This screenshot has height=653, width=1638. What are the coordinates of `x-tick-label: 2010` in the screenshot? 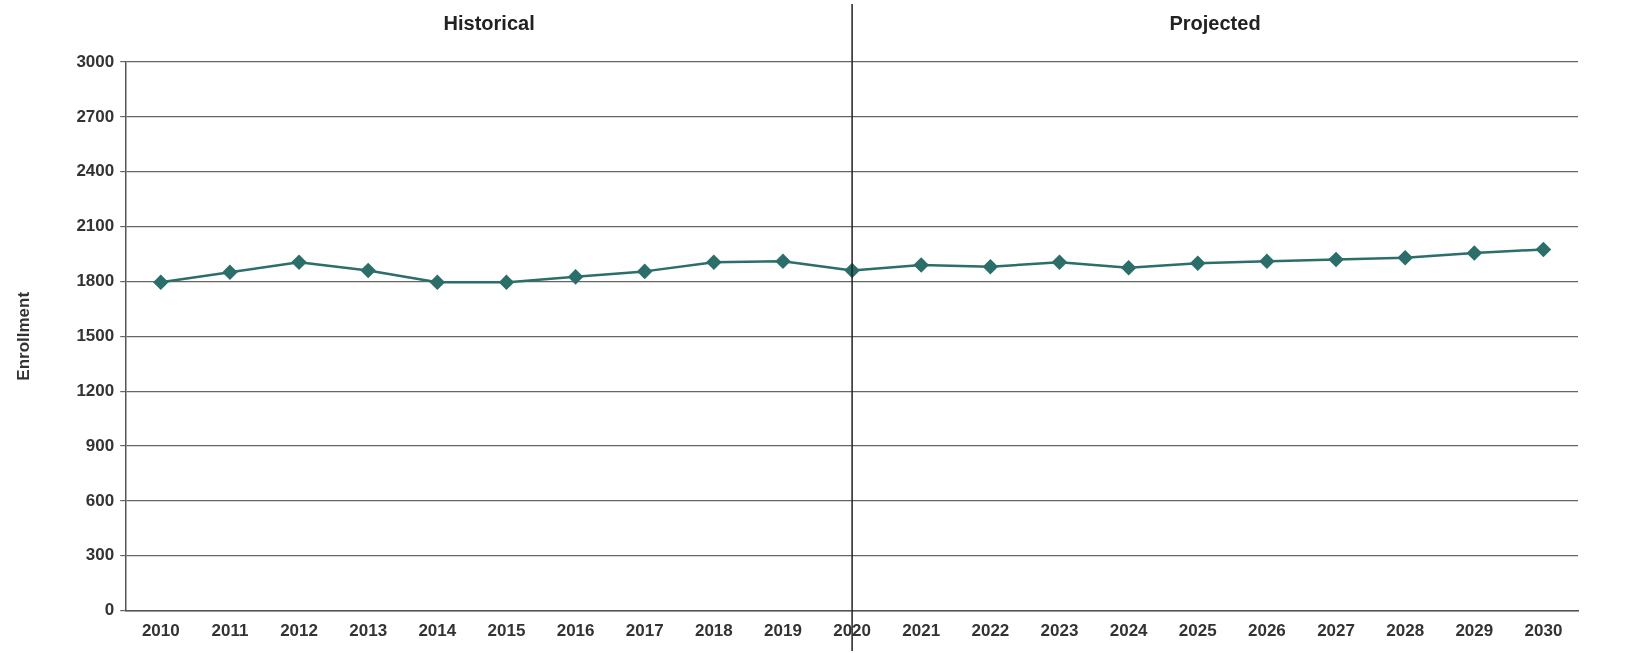 It's located at (160, 631).